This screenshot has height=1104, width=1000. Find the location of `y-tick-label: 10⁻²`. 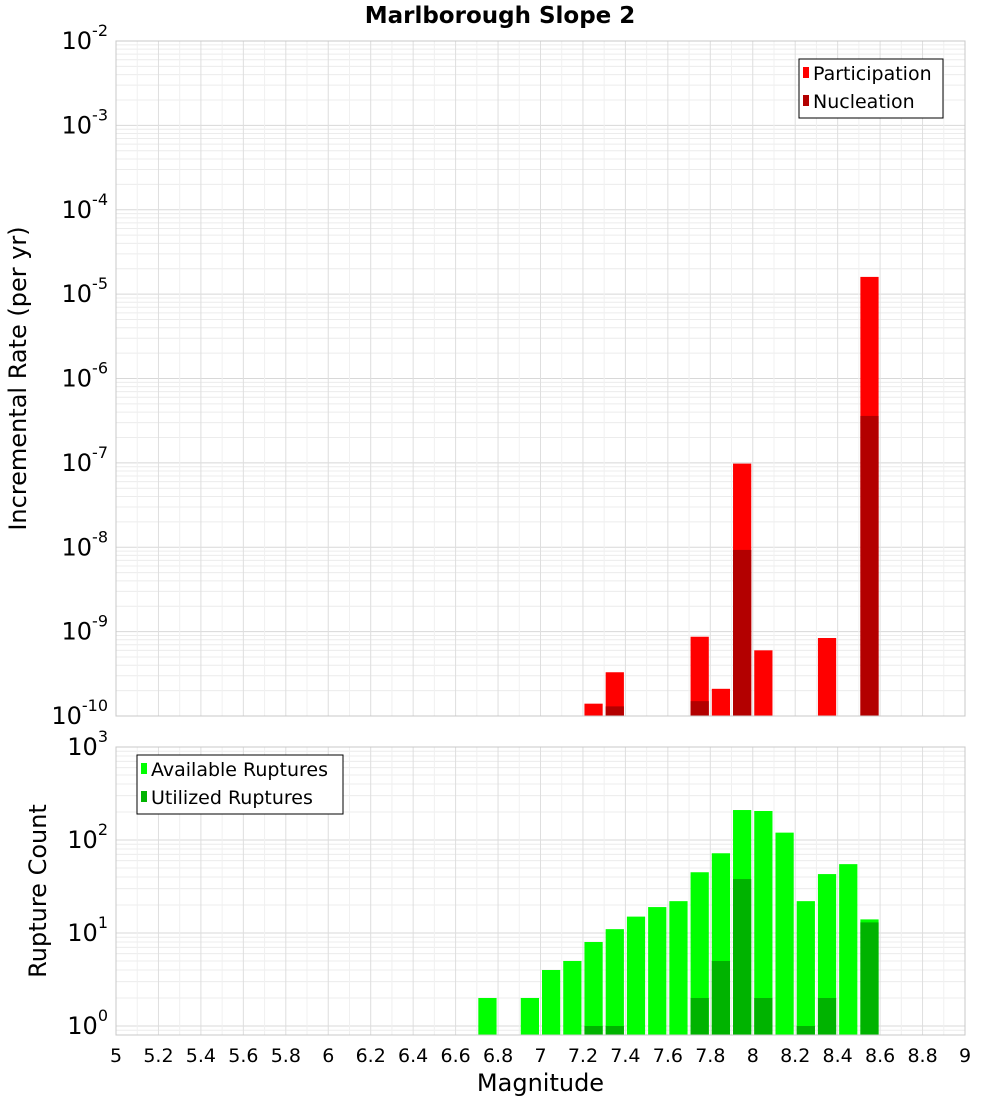

y-tick-label: 10⁻² is located at coordinates (85, 38).